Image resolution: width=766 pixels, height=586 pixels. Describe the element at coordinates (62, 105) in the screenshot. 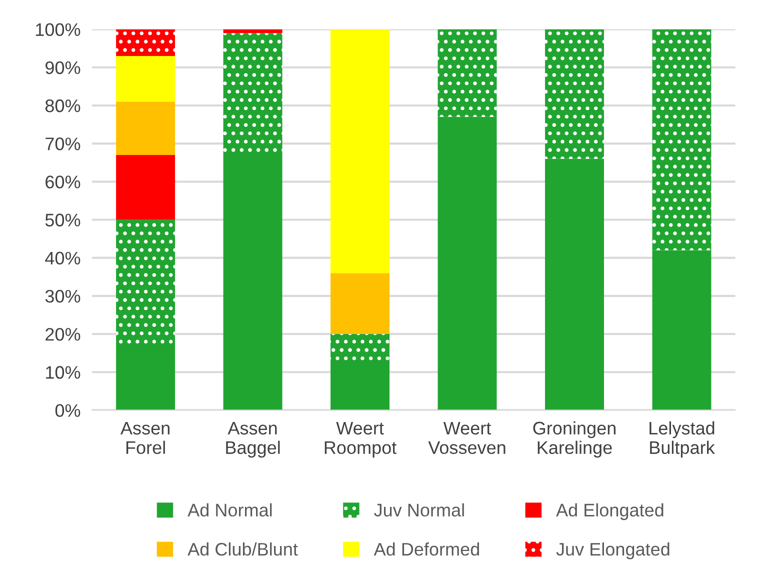

I see `y-tick-label: 80%` at that location.